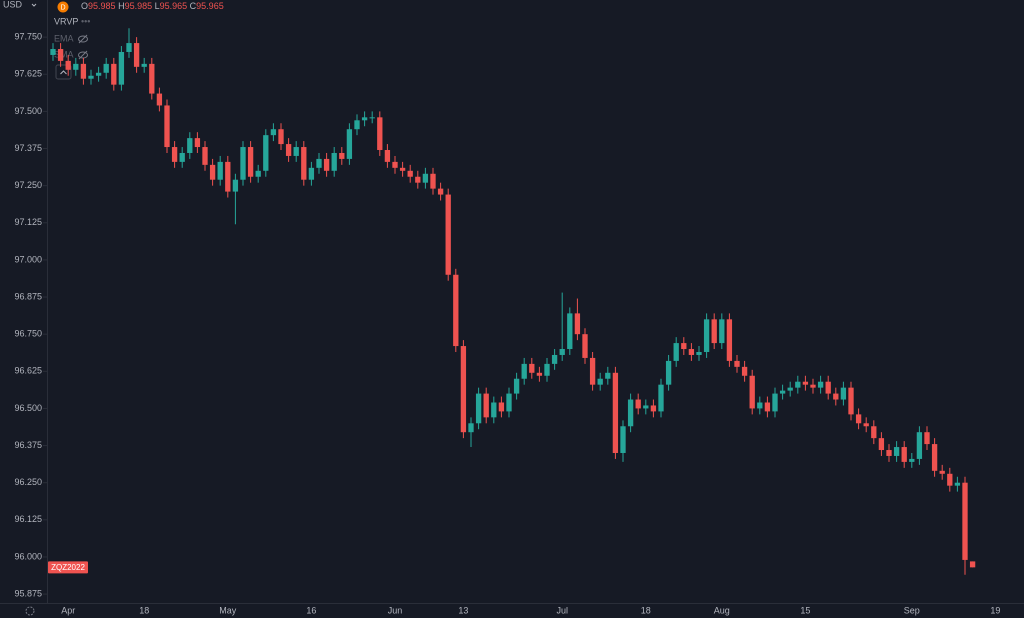 The image size is (1024, 618). I want to click on indicator-name: SMA, so click(64, 54).